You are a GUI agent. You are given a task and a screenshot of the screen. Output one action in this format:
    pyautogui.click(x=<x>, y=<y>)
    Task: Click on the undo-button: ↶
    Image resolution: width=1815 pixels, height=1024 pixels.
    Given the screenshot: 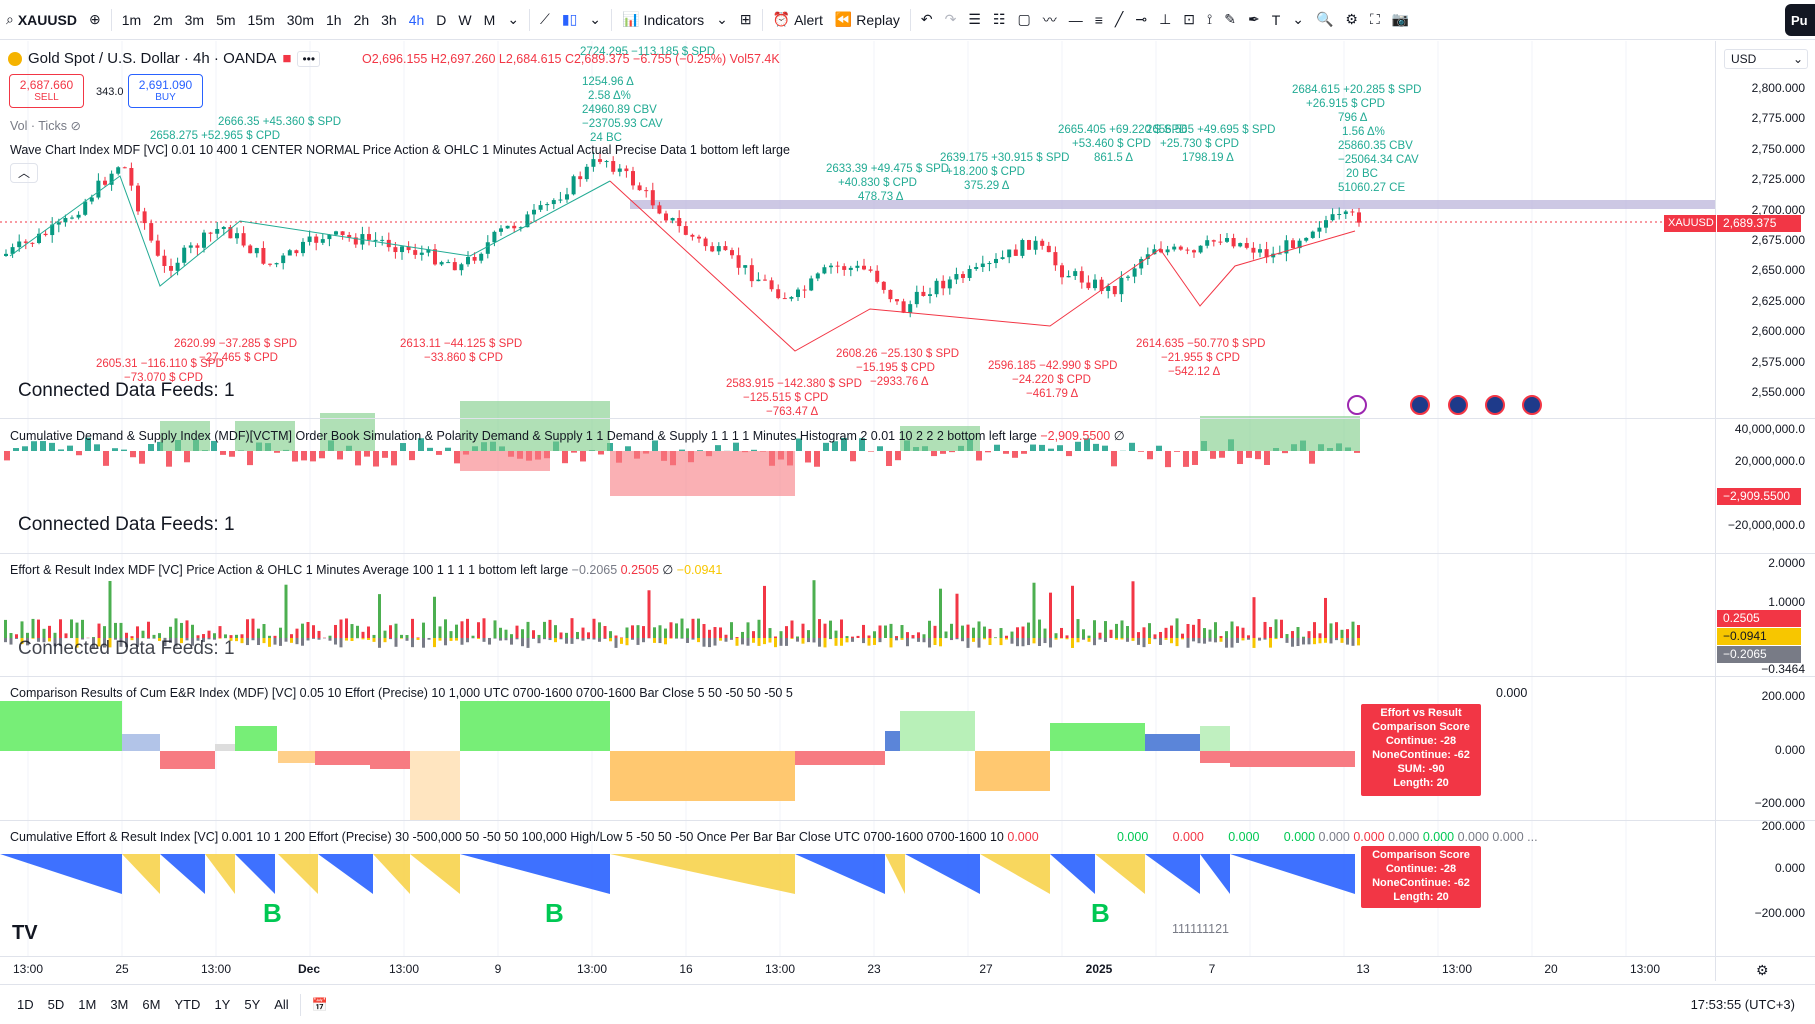 What is the action you would take?
    pyautogui.click(x=927, y=20)
    